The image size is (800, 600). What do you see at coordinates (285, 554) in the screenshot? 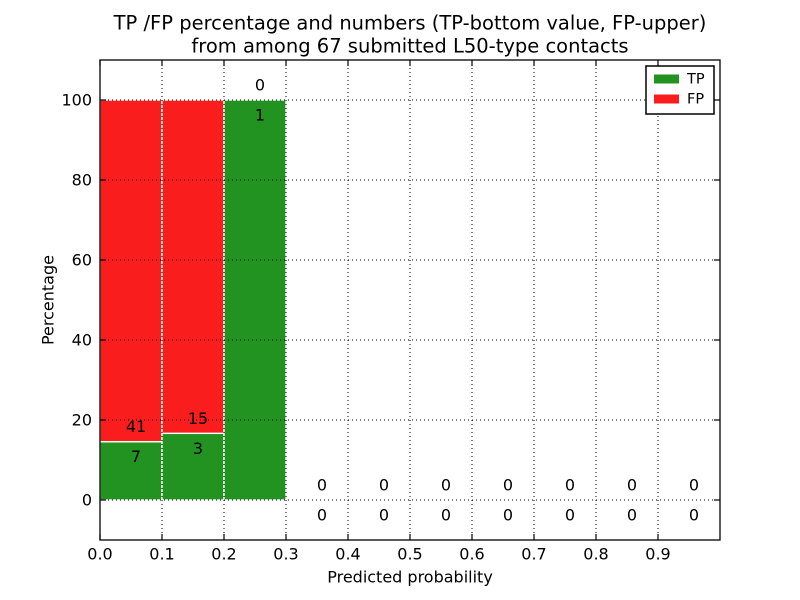
I see `x-tick-label-0.3: 0.3` at bounding box center [285, 554].